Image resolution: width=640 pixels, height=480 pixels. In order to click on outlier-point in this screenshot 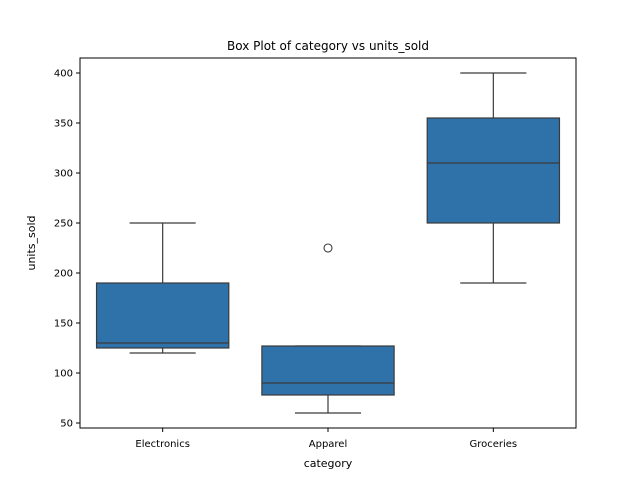, I will do `click(328, 248)`.